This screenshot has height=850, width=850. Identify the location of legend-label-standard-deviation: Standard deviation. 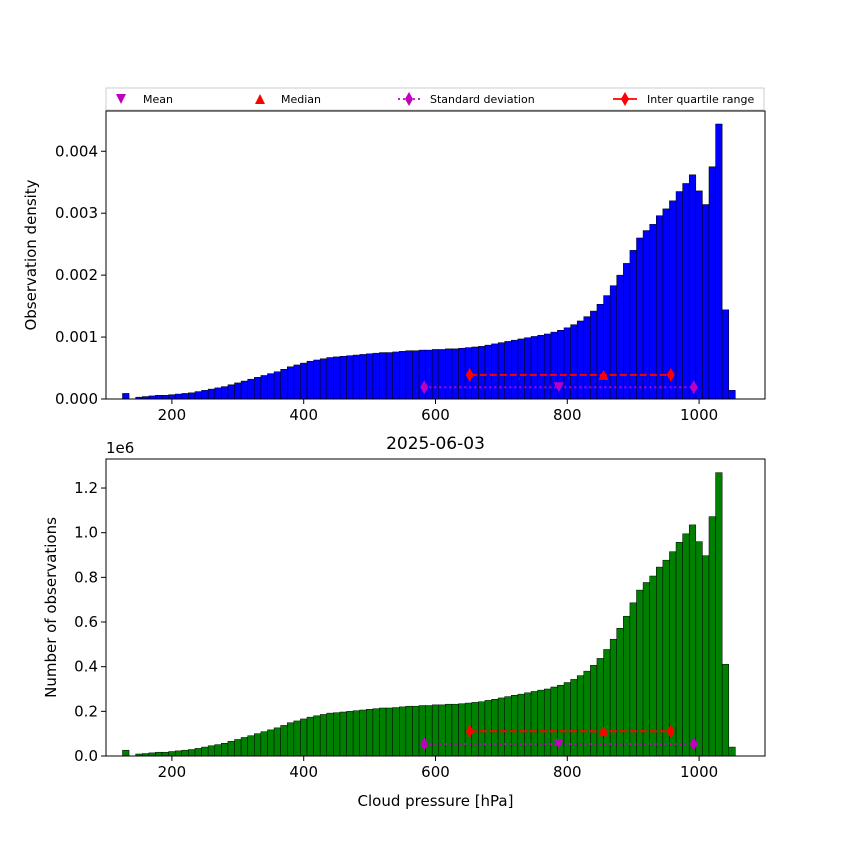
(482, 99).